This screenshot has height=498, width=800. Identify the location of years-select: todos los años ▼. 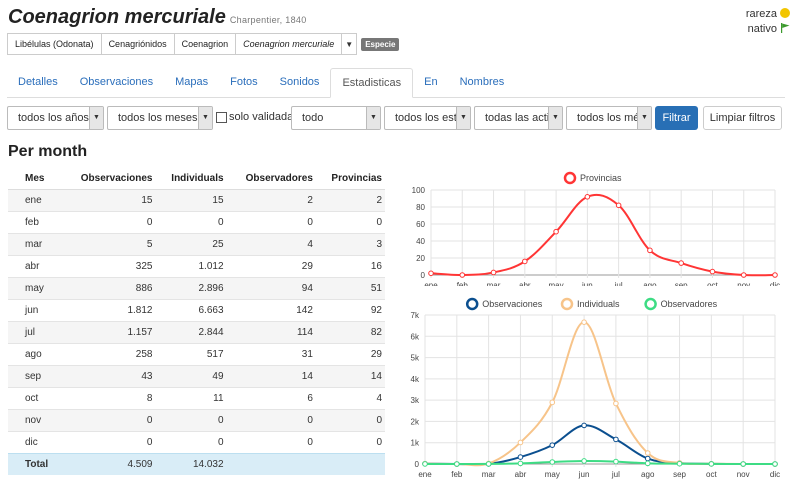
(55, 118).